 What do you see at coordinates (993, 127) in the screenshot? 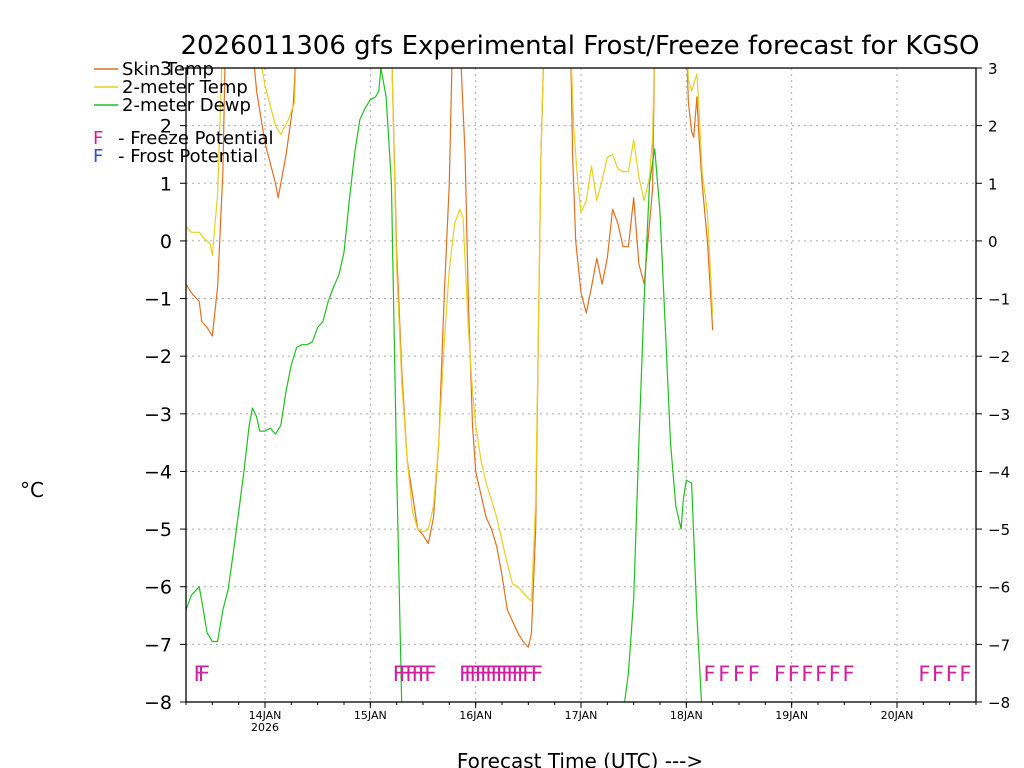
I see `y-tick-label-right: 2` at bounding box center [993, 127].